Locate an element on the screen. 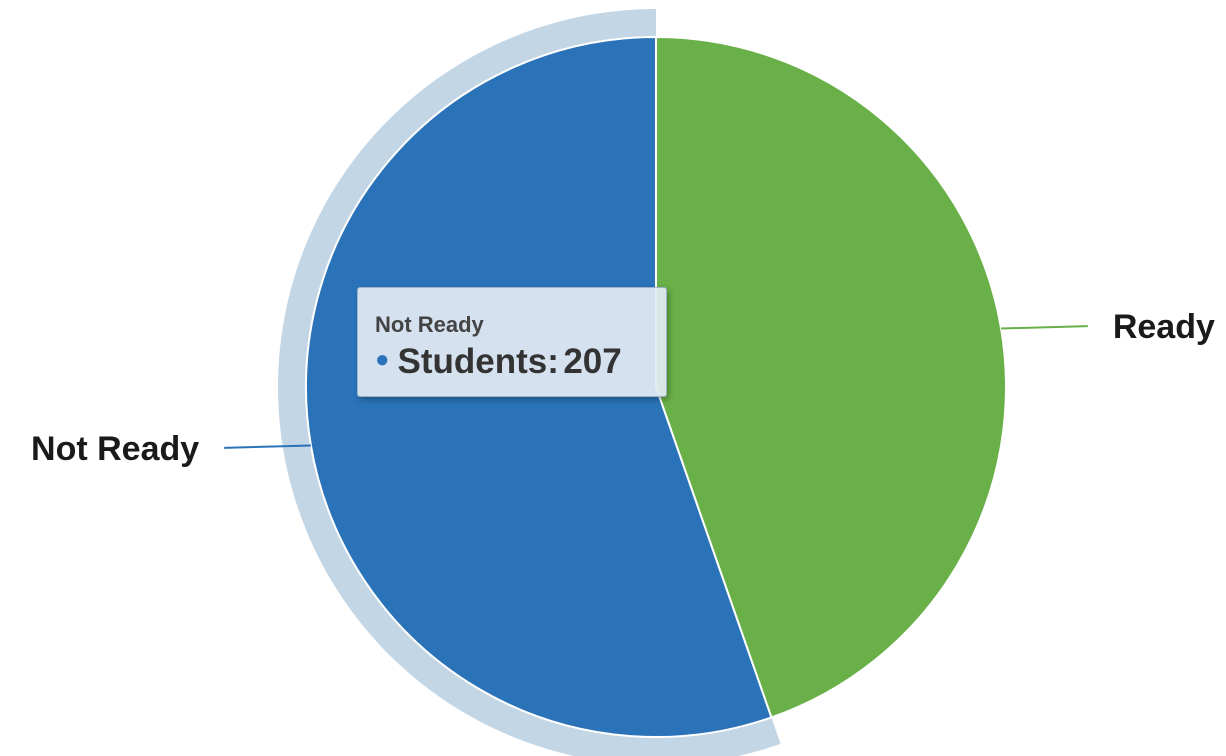  slice-label-ready: Ready is located at coordinates (1164, 327).